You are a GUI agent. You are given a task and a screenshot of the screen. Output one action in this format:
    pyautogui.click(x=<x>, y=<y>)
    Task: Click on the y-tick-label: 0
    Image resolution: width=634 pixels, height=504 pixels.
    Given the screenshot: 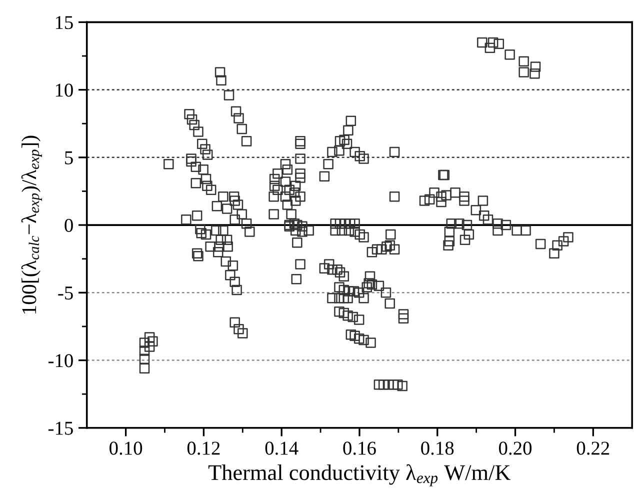 What is the action you would take?
    pyautogui.click(x=68, y=225)
    